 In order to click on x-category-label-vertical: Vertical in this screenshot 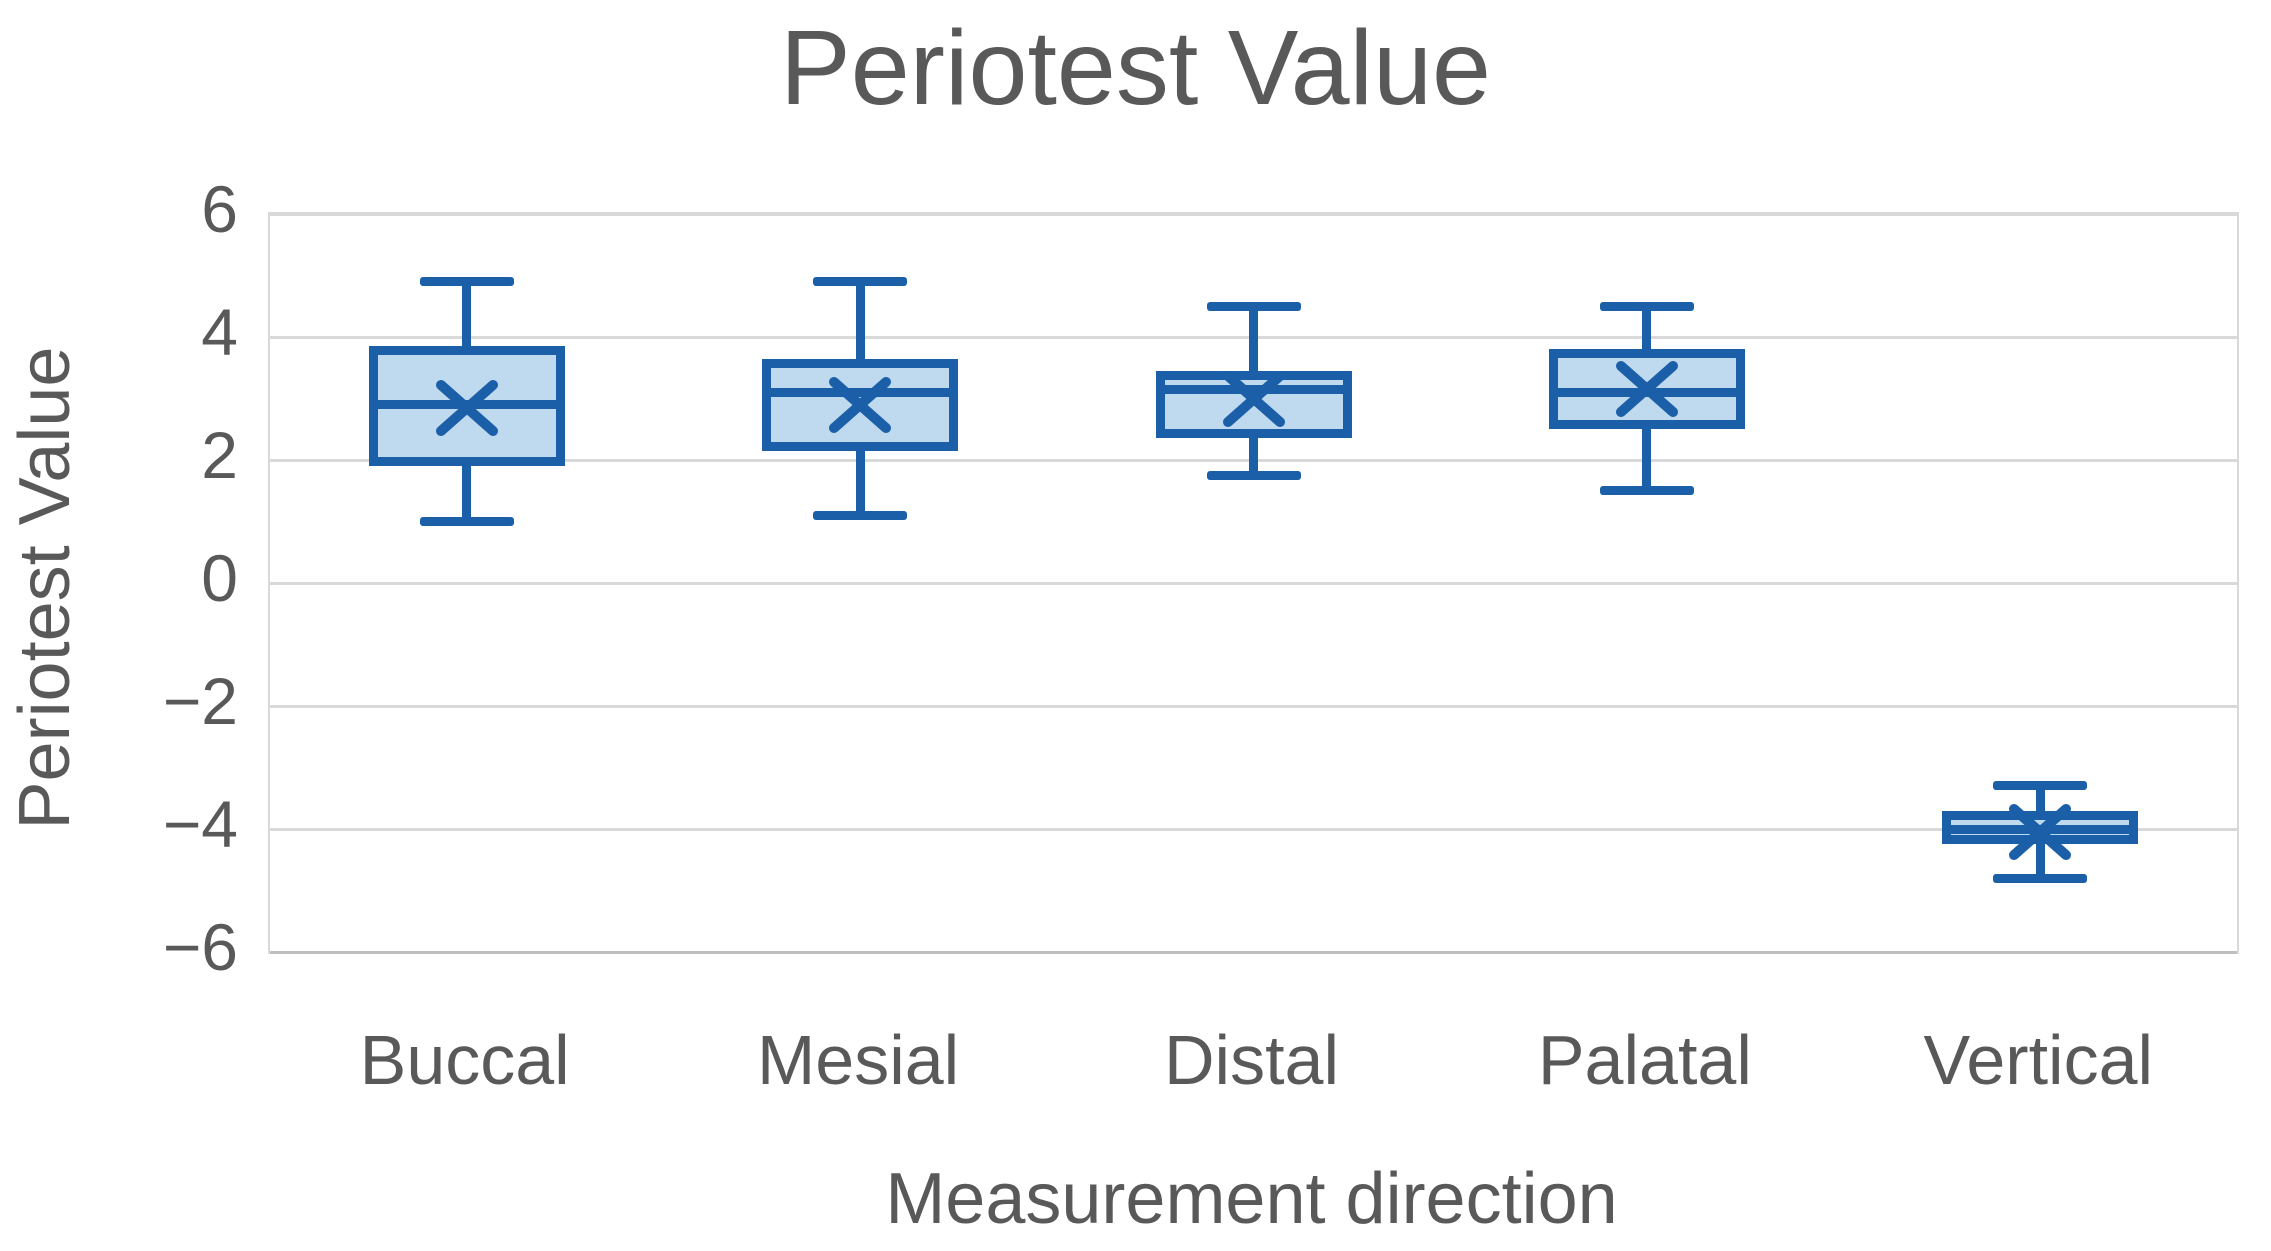, I will do `click(2038, 1060)`.